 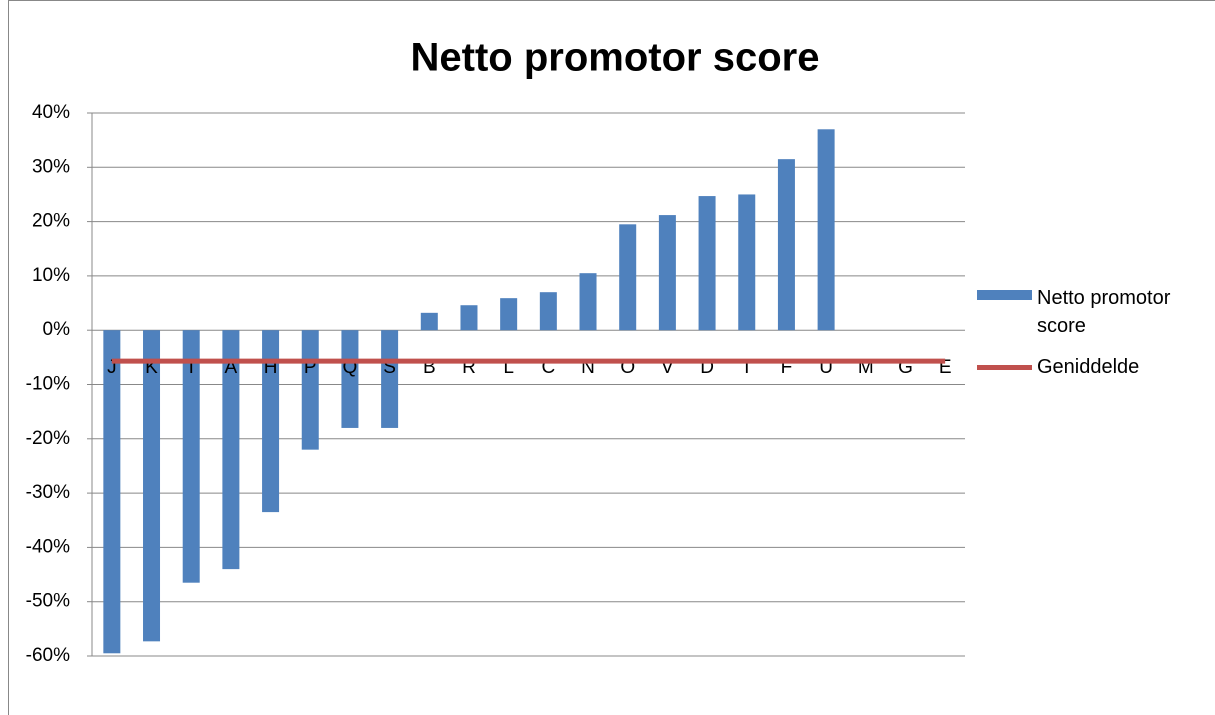 I want to click on y-tick-label: 0%, so click(x=57, y=329).